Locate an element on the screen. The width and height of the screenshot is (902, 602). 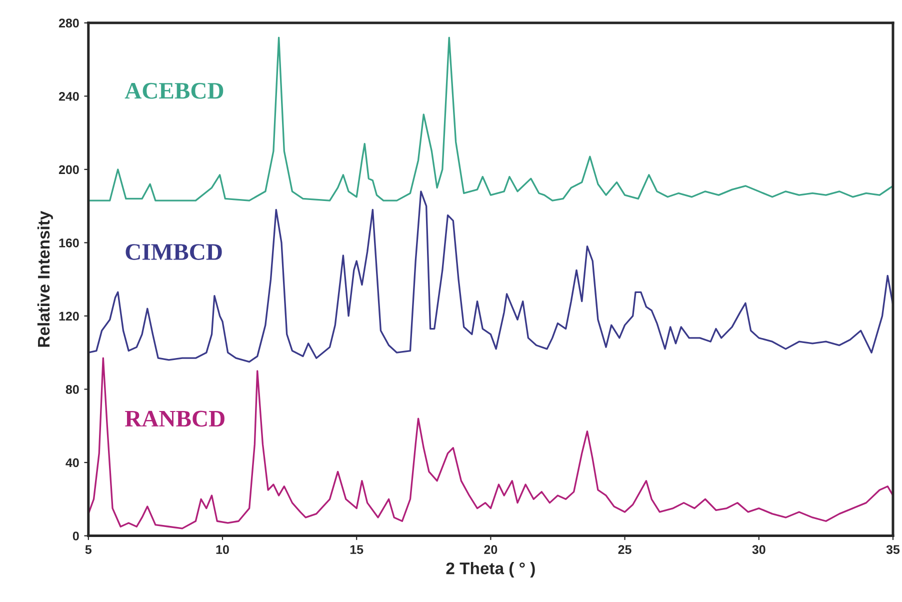
x-tick-label: 15 is located at coordinates (357, 549).